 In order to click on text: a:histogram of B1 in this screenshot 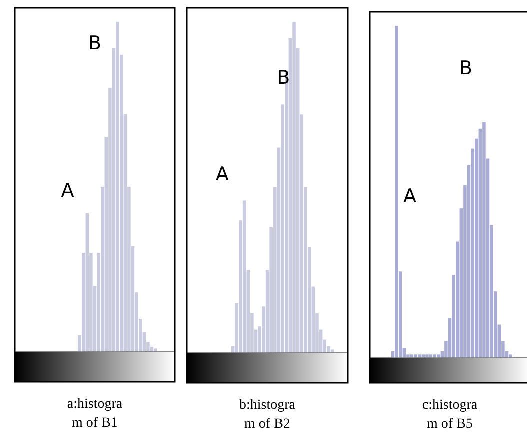, I will do `click(95, 414)`.